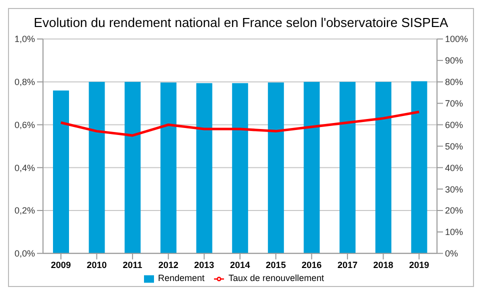 Image resolution: width=480 pixels, height=293 pixels. What do you see at coordinates (240, 265) in the screenshot?
I see `x-tick-label: 2014` at bounding box center [240, 265].